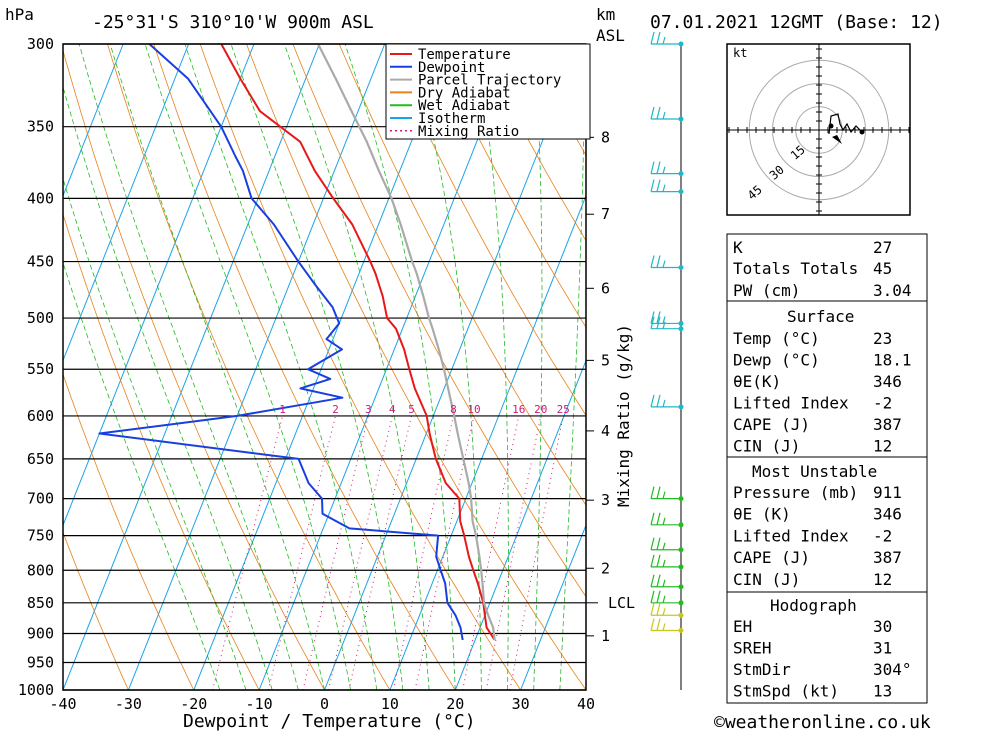 The height and width of the screenshot is (733, 1000). I want to click on asl-unit-label: ASL, so click(610, 35).